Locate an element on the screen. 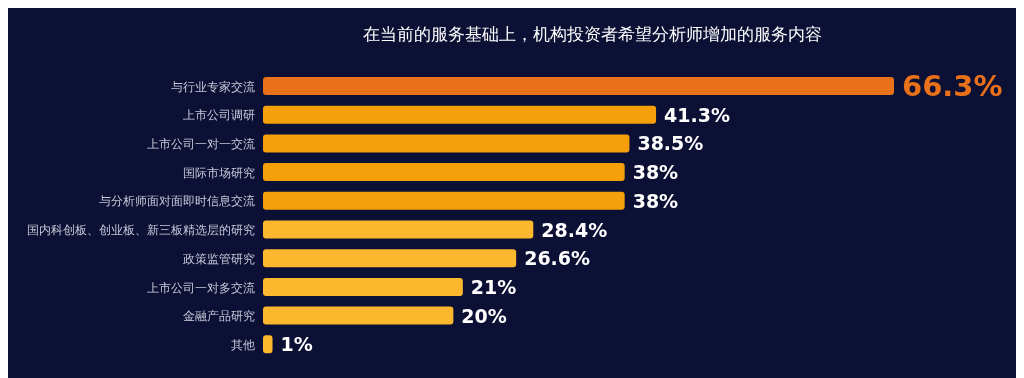  y-tick-label: 政策监管研究 is located at coordinates (219, 258).